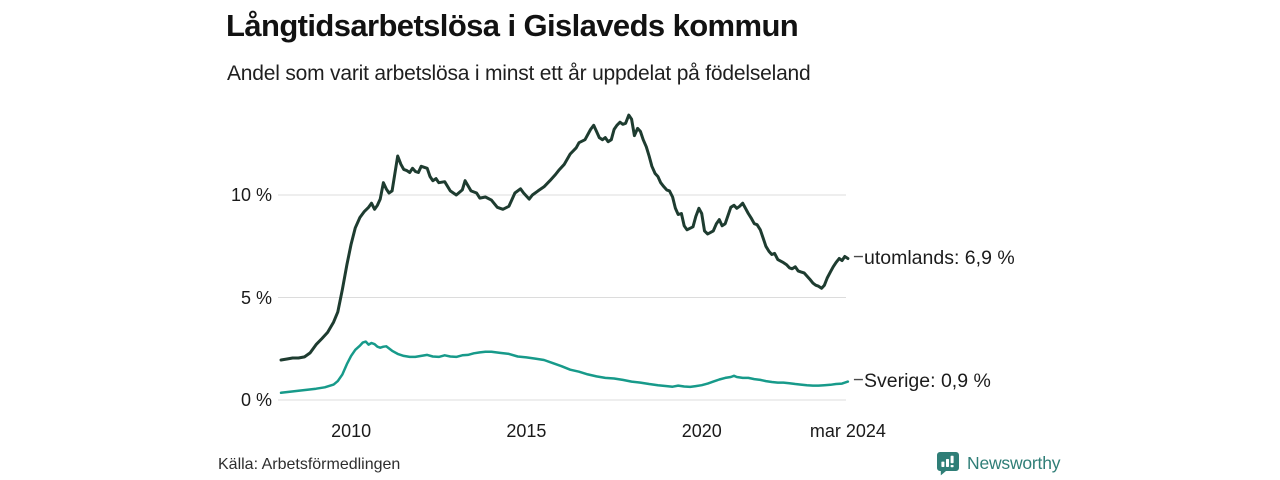 This screenshot has width=1280, height=480. I want to click on brand-logo: Newsworthy, so click(998, 463).